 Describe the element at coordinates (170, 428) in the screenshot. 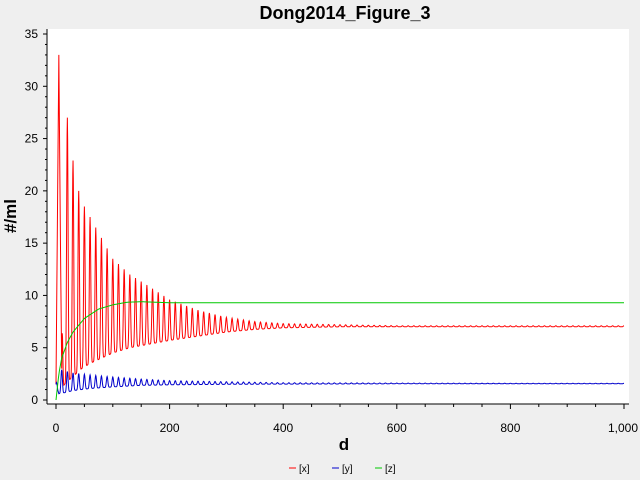

I see `x-tick-label: 200` at that location.